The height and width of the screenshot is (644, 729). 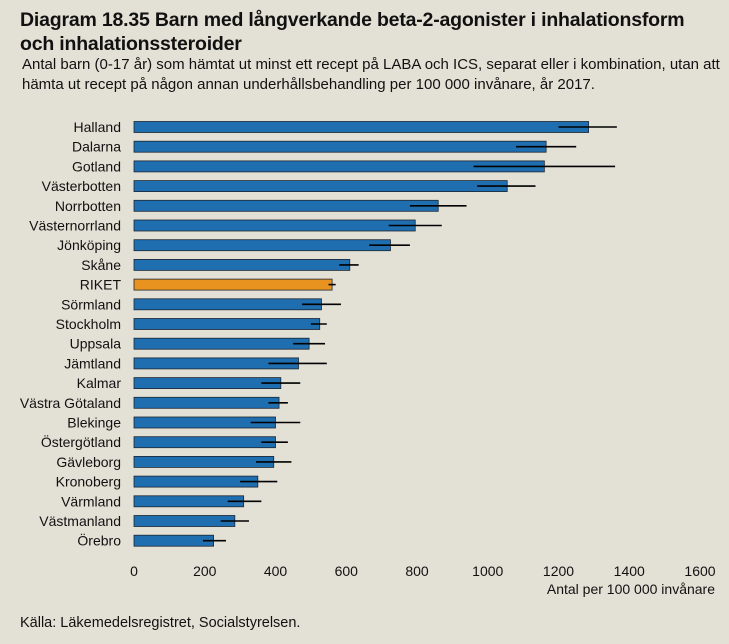 What do you see at coordinates (221, 343) in the screenshot?
I see `bar-uppsala` at bounding box center [221, 343].